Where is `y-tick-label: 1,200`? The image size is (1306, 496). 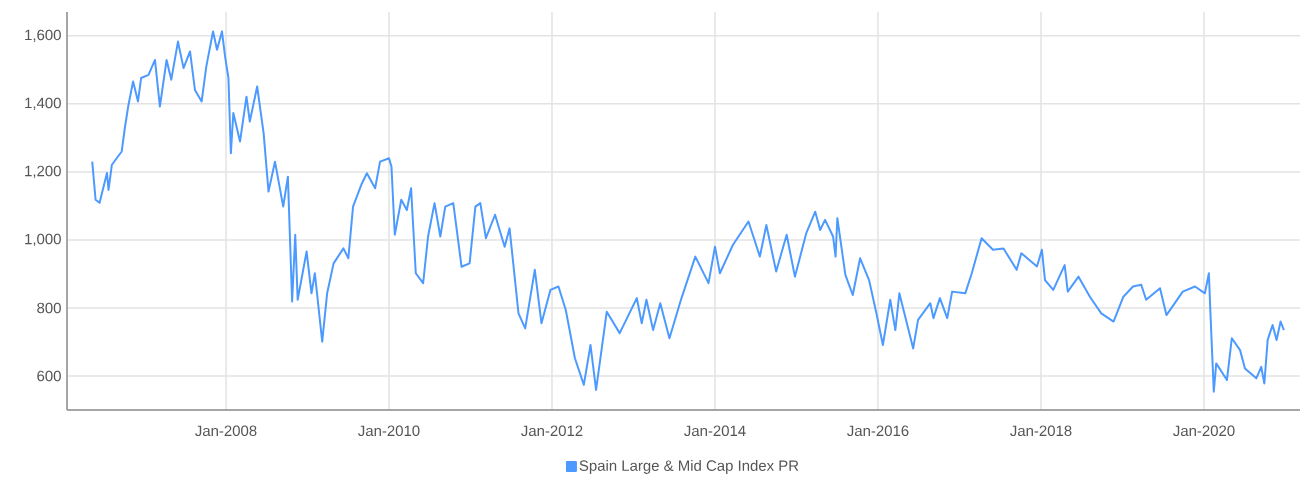
y-tick-label: 1,200 is located at coordinates (43, 172).